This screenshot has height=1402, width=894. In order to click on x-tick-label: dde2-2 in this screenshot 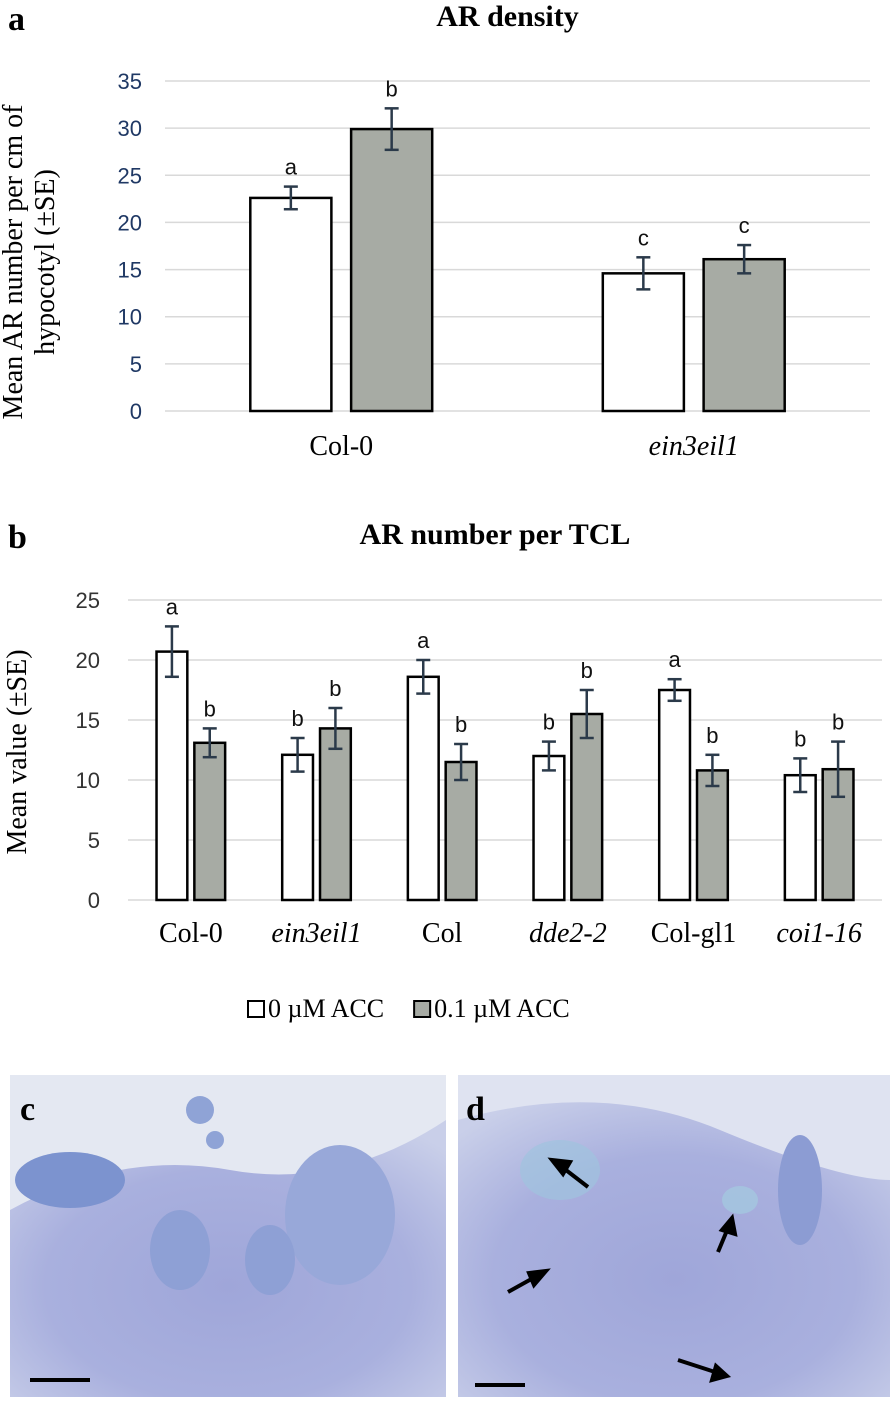, I will do `click(568, 933)`.